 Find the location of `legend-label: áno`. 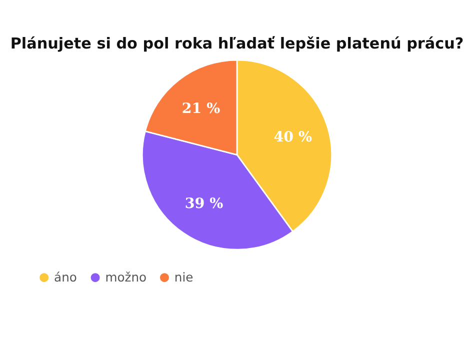

legend-label: áno is located at coordinates (65, 277).